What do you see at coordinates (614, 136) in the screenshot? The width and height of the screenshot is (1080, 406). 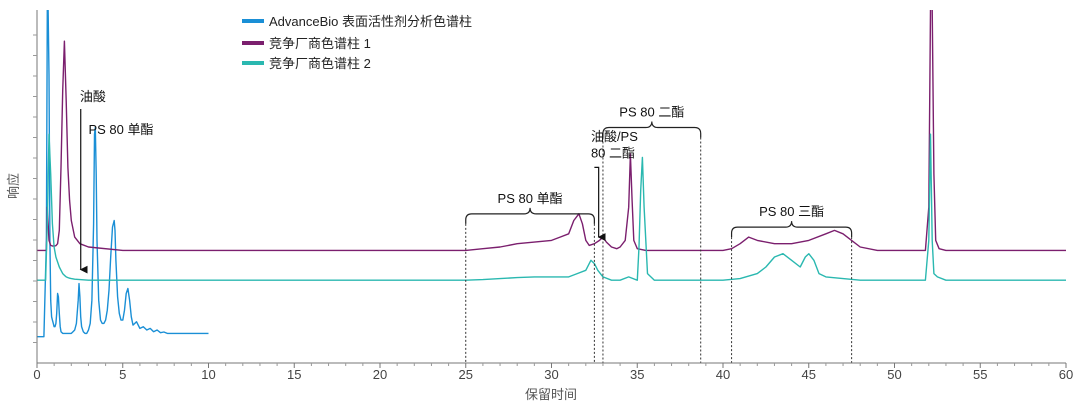 I see `annotation-label-4: 油酸/PS` at bounding box center [614, 136].